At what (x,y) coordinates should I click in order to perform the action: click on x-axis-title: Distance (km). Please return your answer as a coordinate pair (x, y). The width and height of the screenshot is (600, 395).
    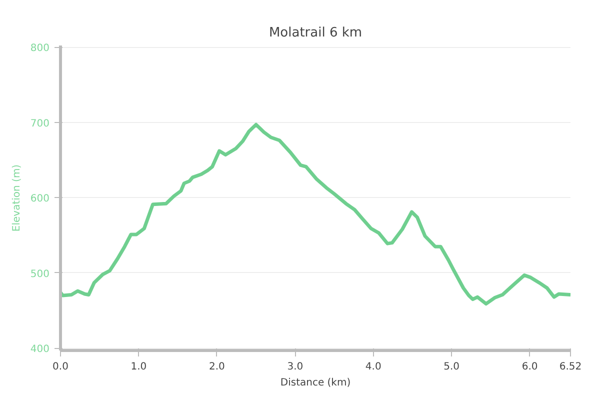
    Looking at the image, I should click on (315, 383).